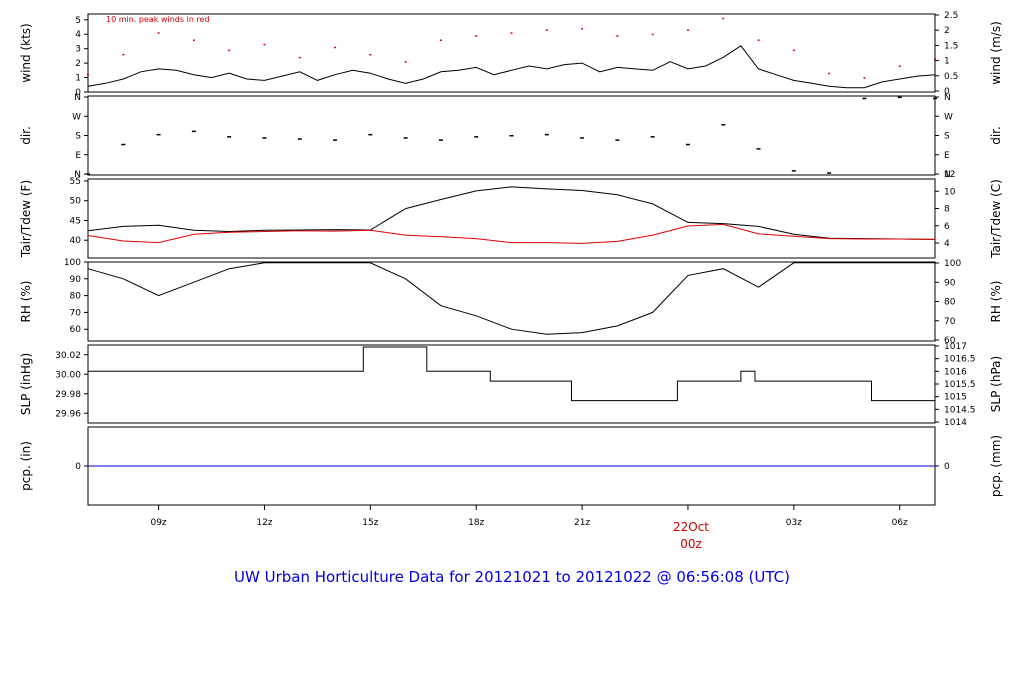 The image size is (1024, 700). I want to click on slp-ytick-right-label: 1014.5, so click(960, 410).